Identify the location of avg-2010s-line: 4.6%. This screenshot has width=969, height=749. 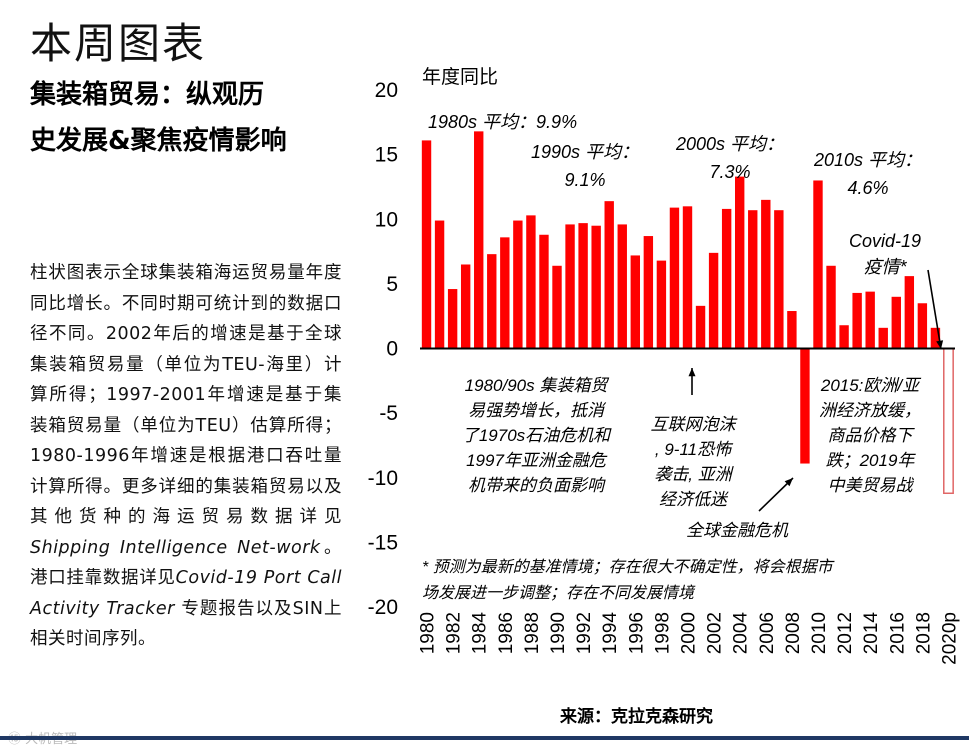
(867, 188).